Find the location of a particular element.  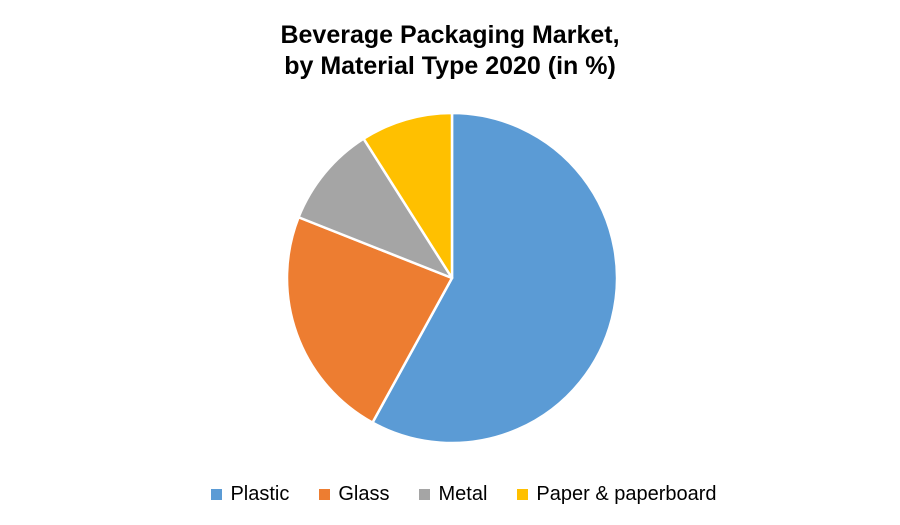

pie-slice-paper-paperboard is located at coordinates (408, 195).